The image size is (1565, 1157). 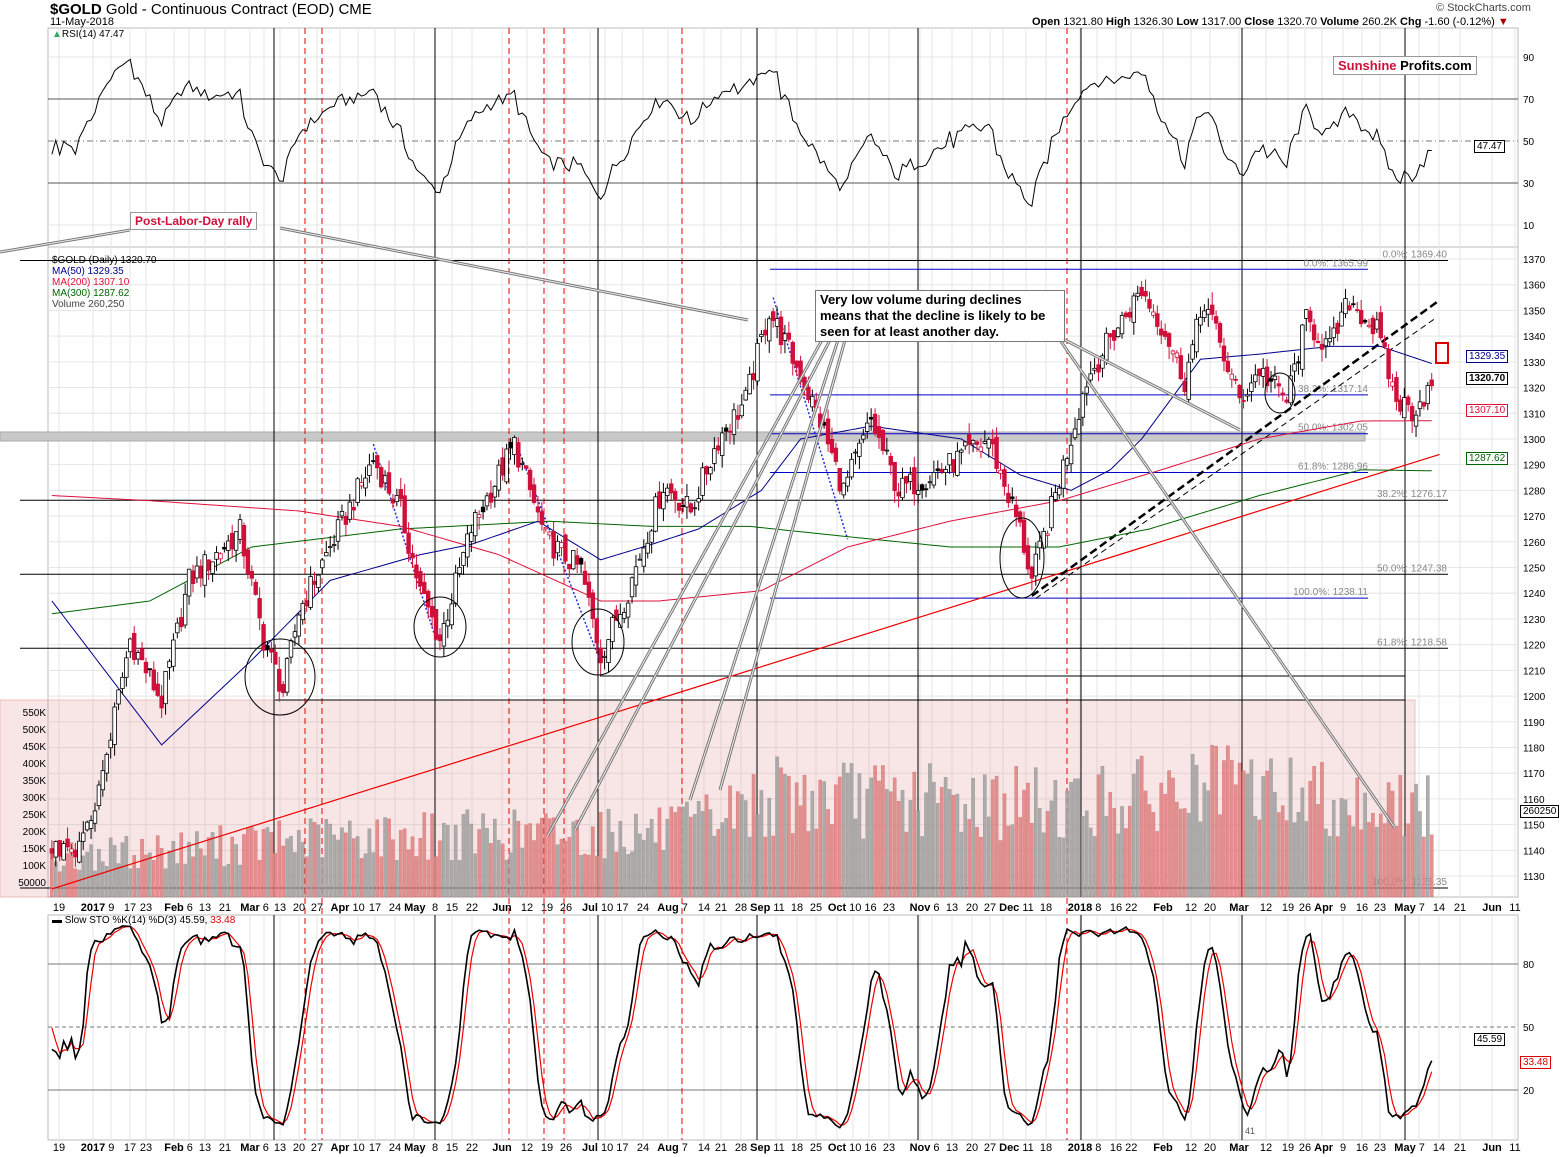 What do you see at coordinates (1412, 568) in the screenshot?
I see `fib-label: 50.0%: 1247.38` at bounding box center [1412, 568].